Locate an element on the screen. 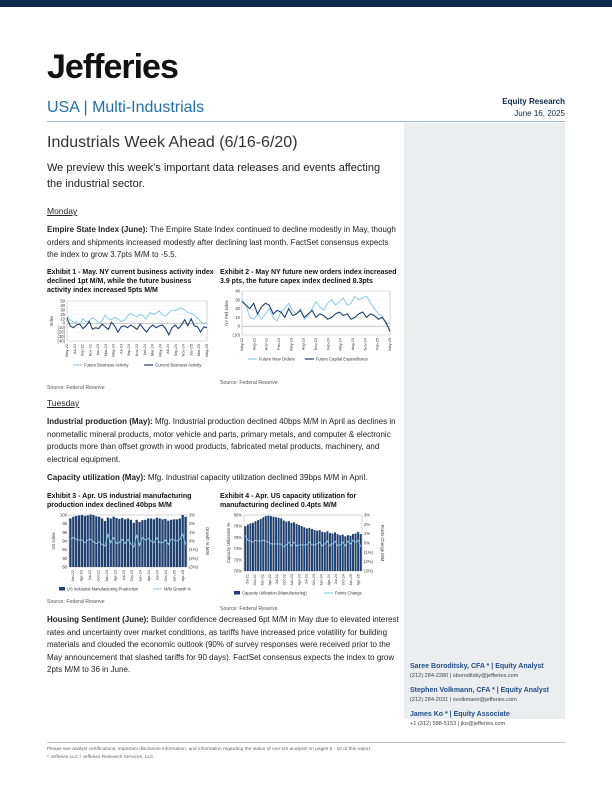 The height and width of the screenshot is (792, 612). page-title: Industrials Week Ahead (6/16-6/20) is located at coordinates (172, 142).